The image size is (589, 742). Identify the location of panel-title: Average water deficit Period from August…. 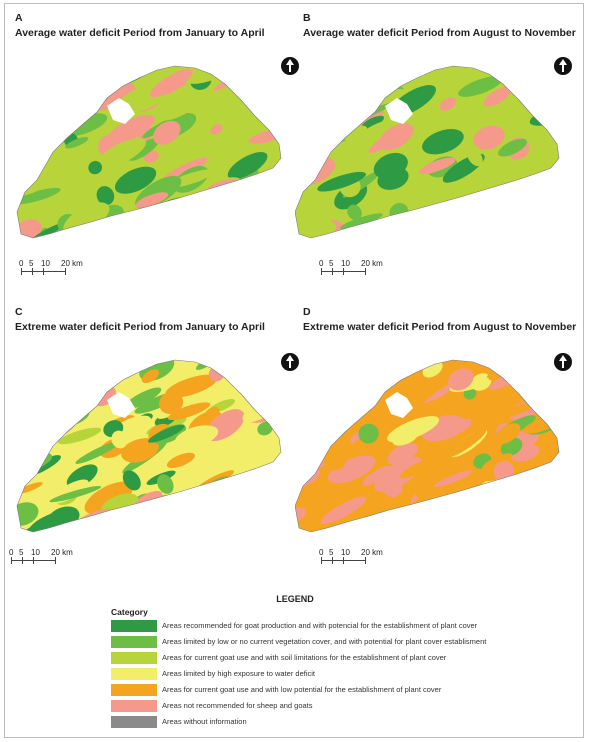
(439, 33).